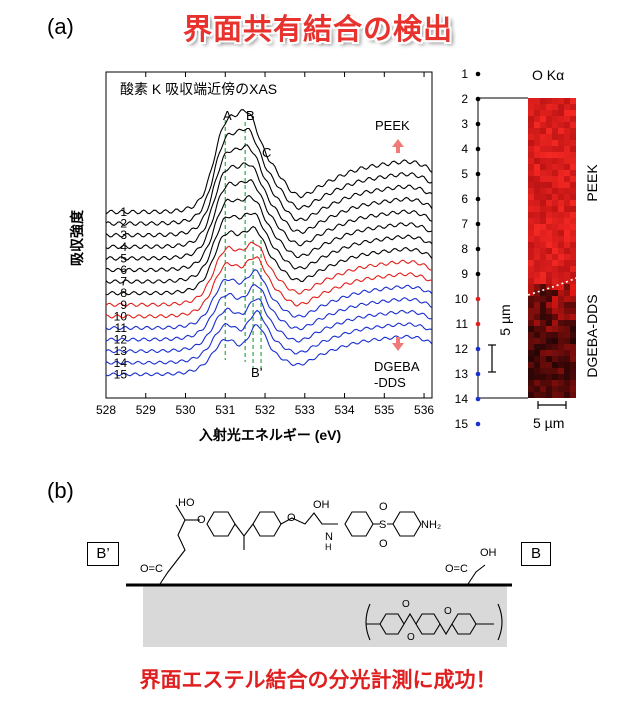  Describe the element at coordinates (448, 611) in the screenshot. I see `peek-ether-o2: O` at that location.